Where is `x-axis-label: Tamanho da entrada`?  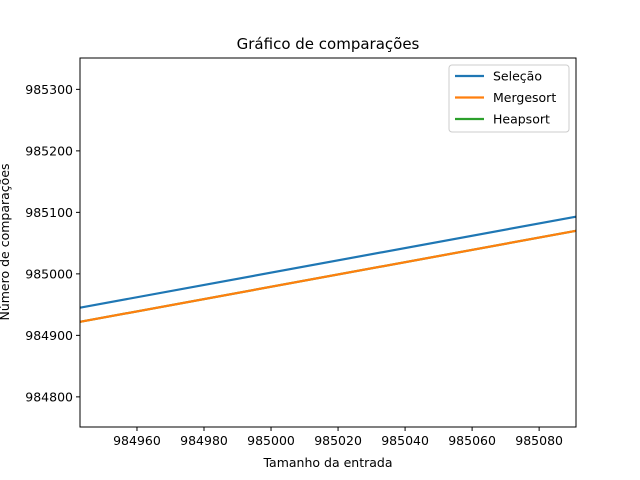 x-axis-label: Tamanho da entrada is located at coordinates (327, 462).